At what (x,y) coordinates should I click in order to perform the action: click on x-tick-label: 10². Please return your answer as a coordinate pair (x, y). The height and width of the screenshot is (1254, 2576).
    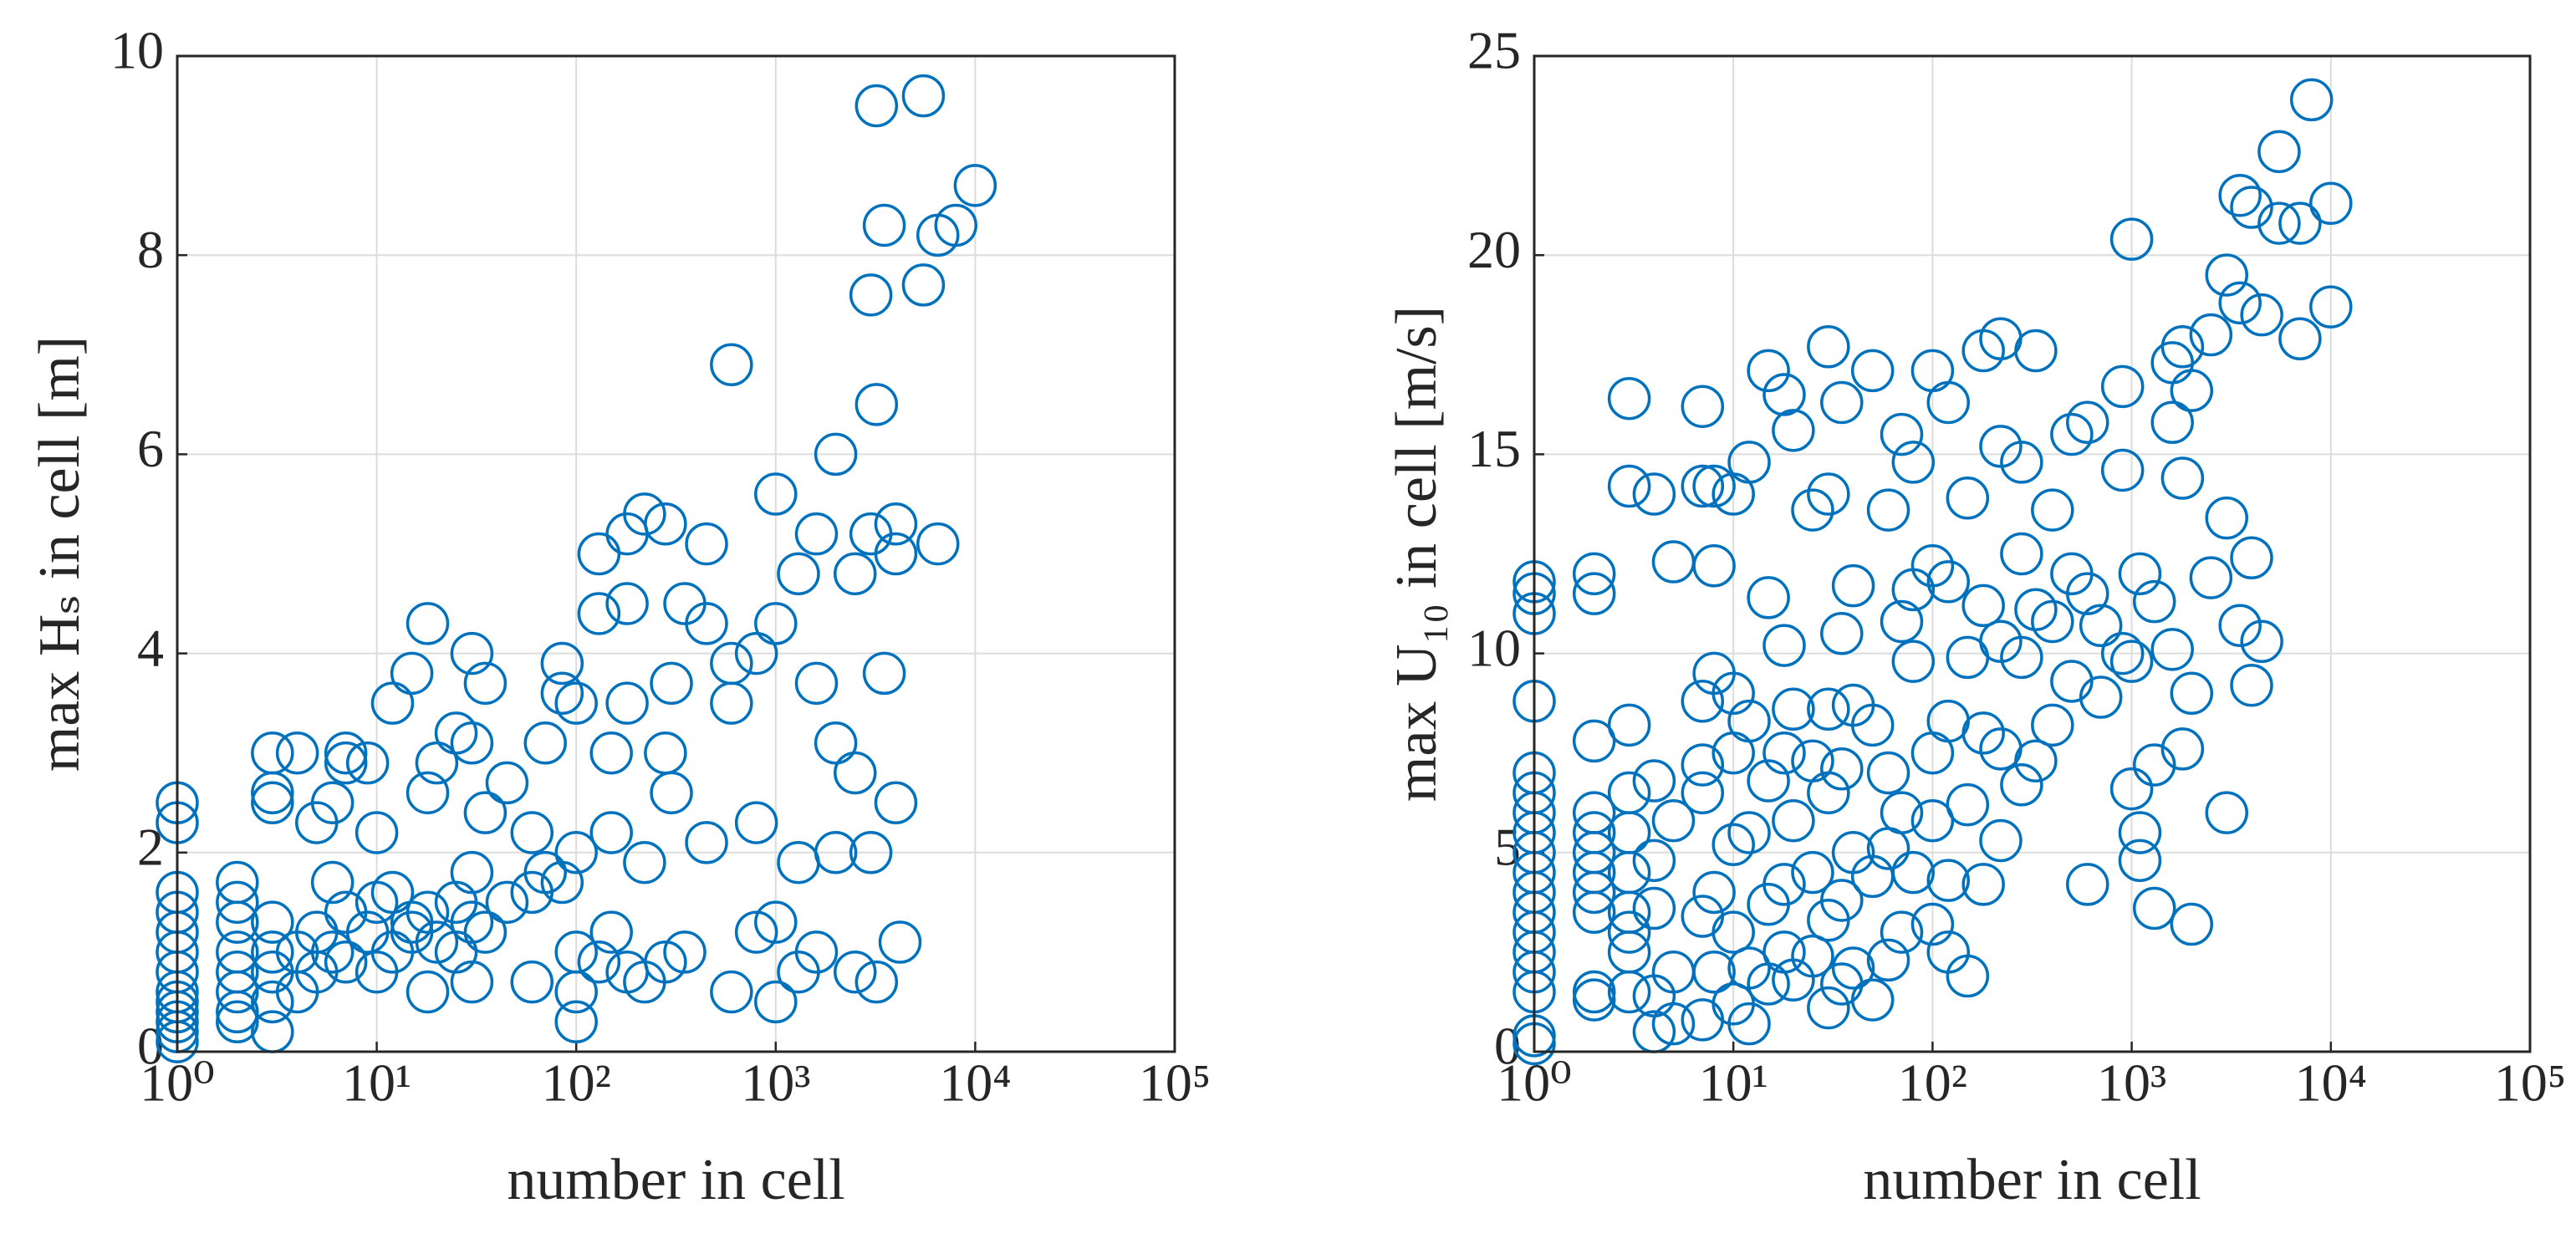
    Looking at the image, I should click on (576, 1083).